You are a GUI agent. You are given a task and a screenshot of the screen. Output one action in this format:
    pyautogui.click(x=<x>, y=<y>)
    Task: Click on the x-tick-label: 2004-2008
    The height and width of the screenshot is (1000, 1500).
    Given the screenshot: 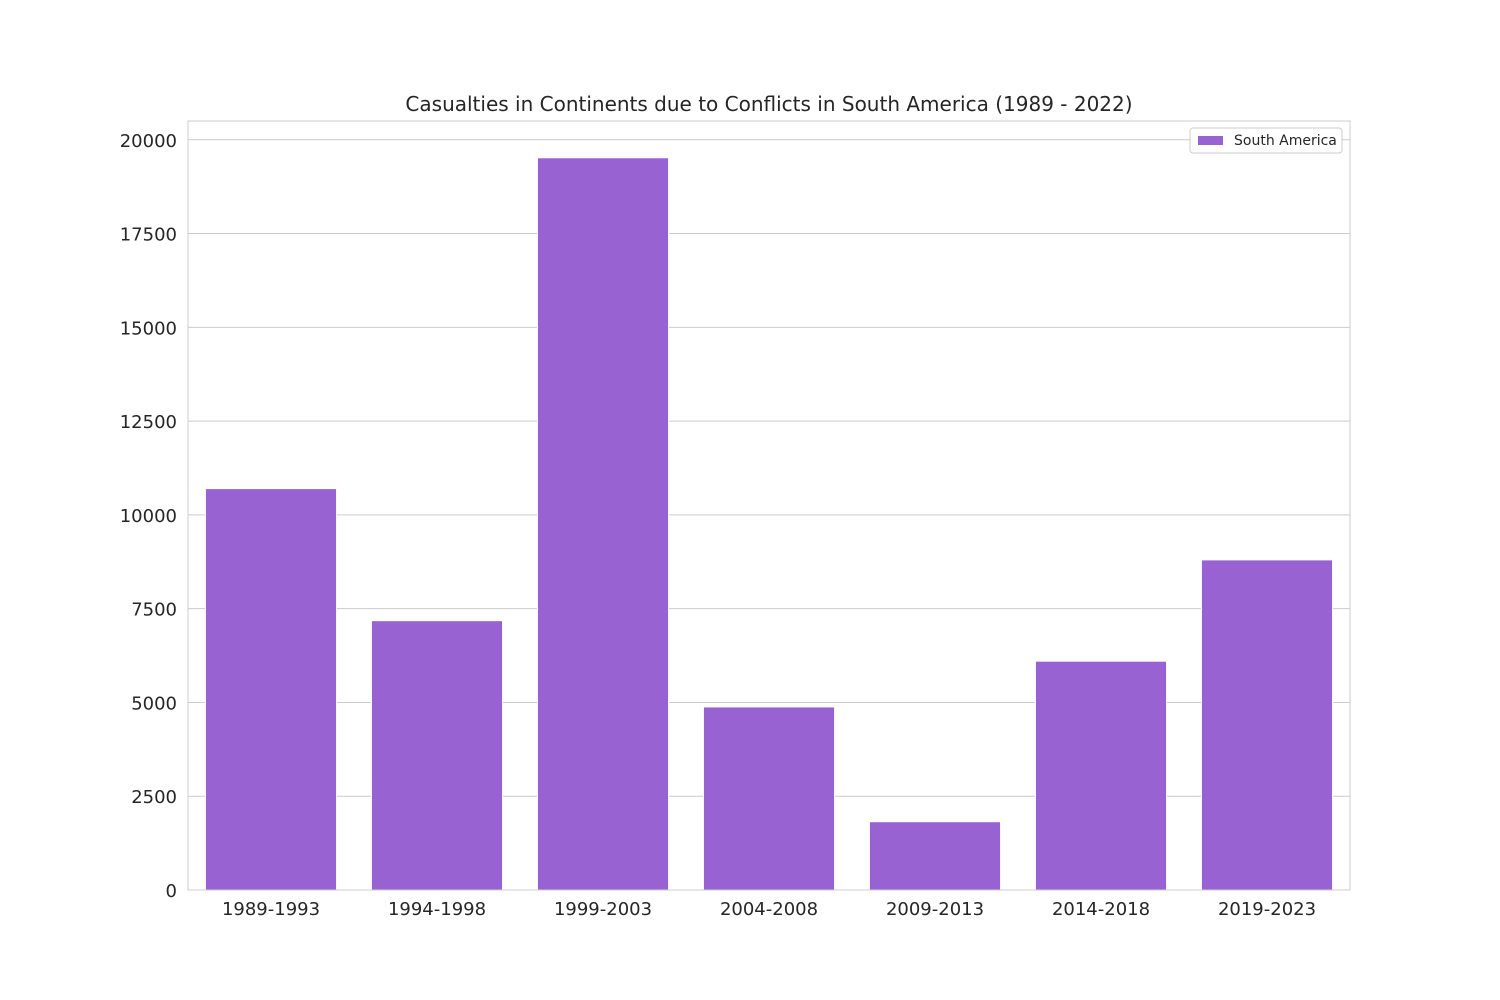 What is the action you would take?
    pyautogui.click(x=769, y=909)
    